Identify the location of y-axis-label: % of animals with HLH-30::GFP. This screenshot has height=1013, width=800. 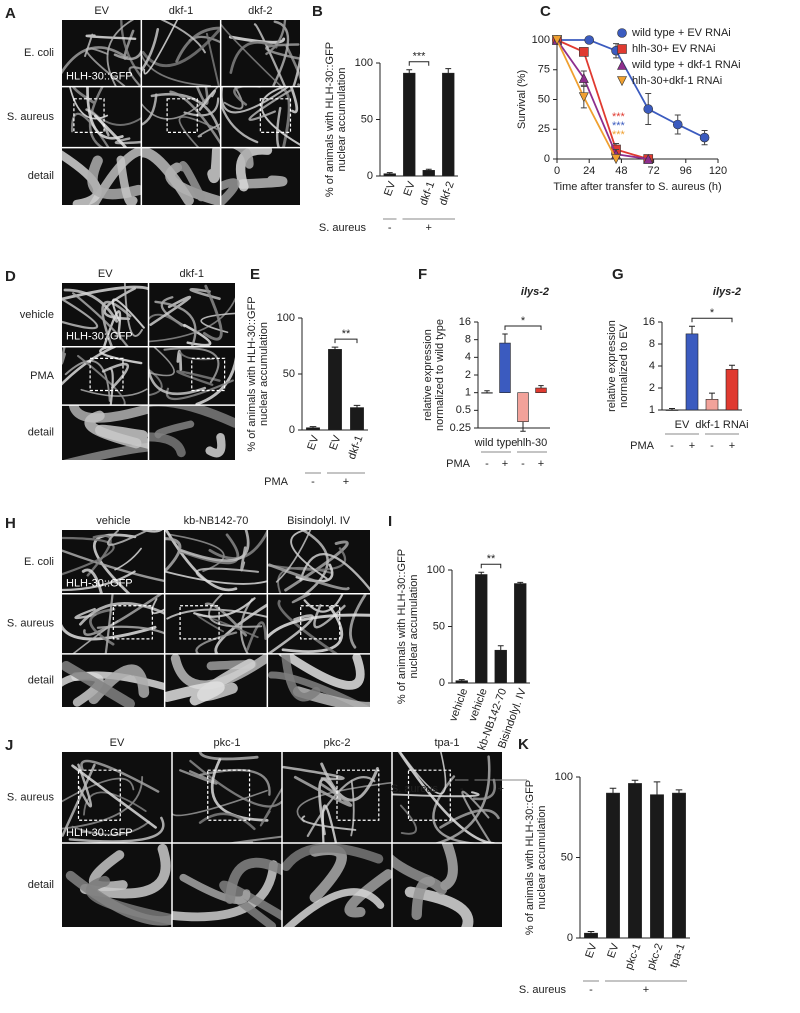
(252, 373).